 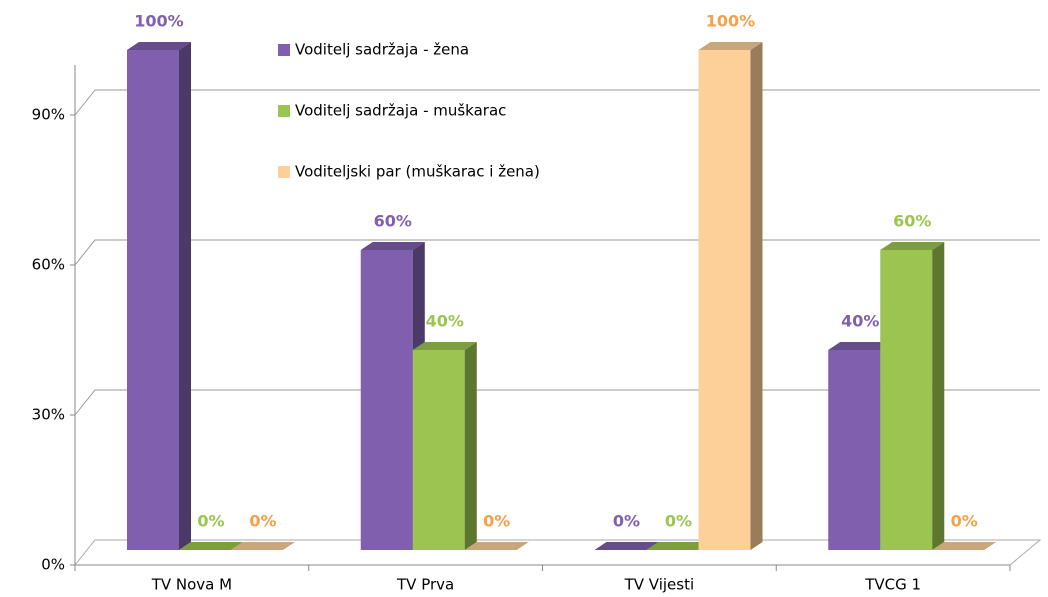 I want to click on y-tick-label: 0%, so click(x=53, y=565).